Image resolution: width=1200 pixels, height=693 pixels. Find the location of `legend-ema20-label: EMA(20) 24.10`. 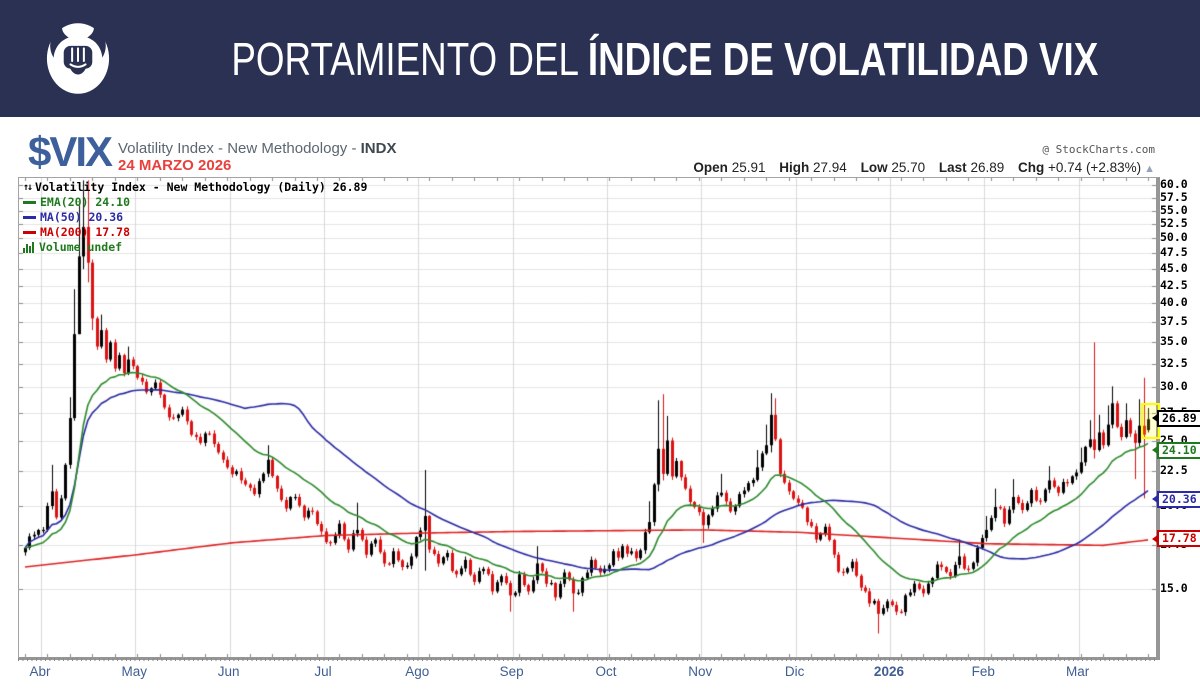

legend-ema20-label: EMA(20) 24.10 is located at coordinates (85, 202).